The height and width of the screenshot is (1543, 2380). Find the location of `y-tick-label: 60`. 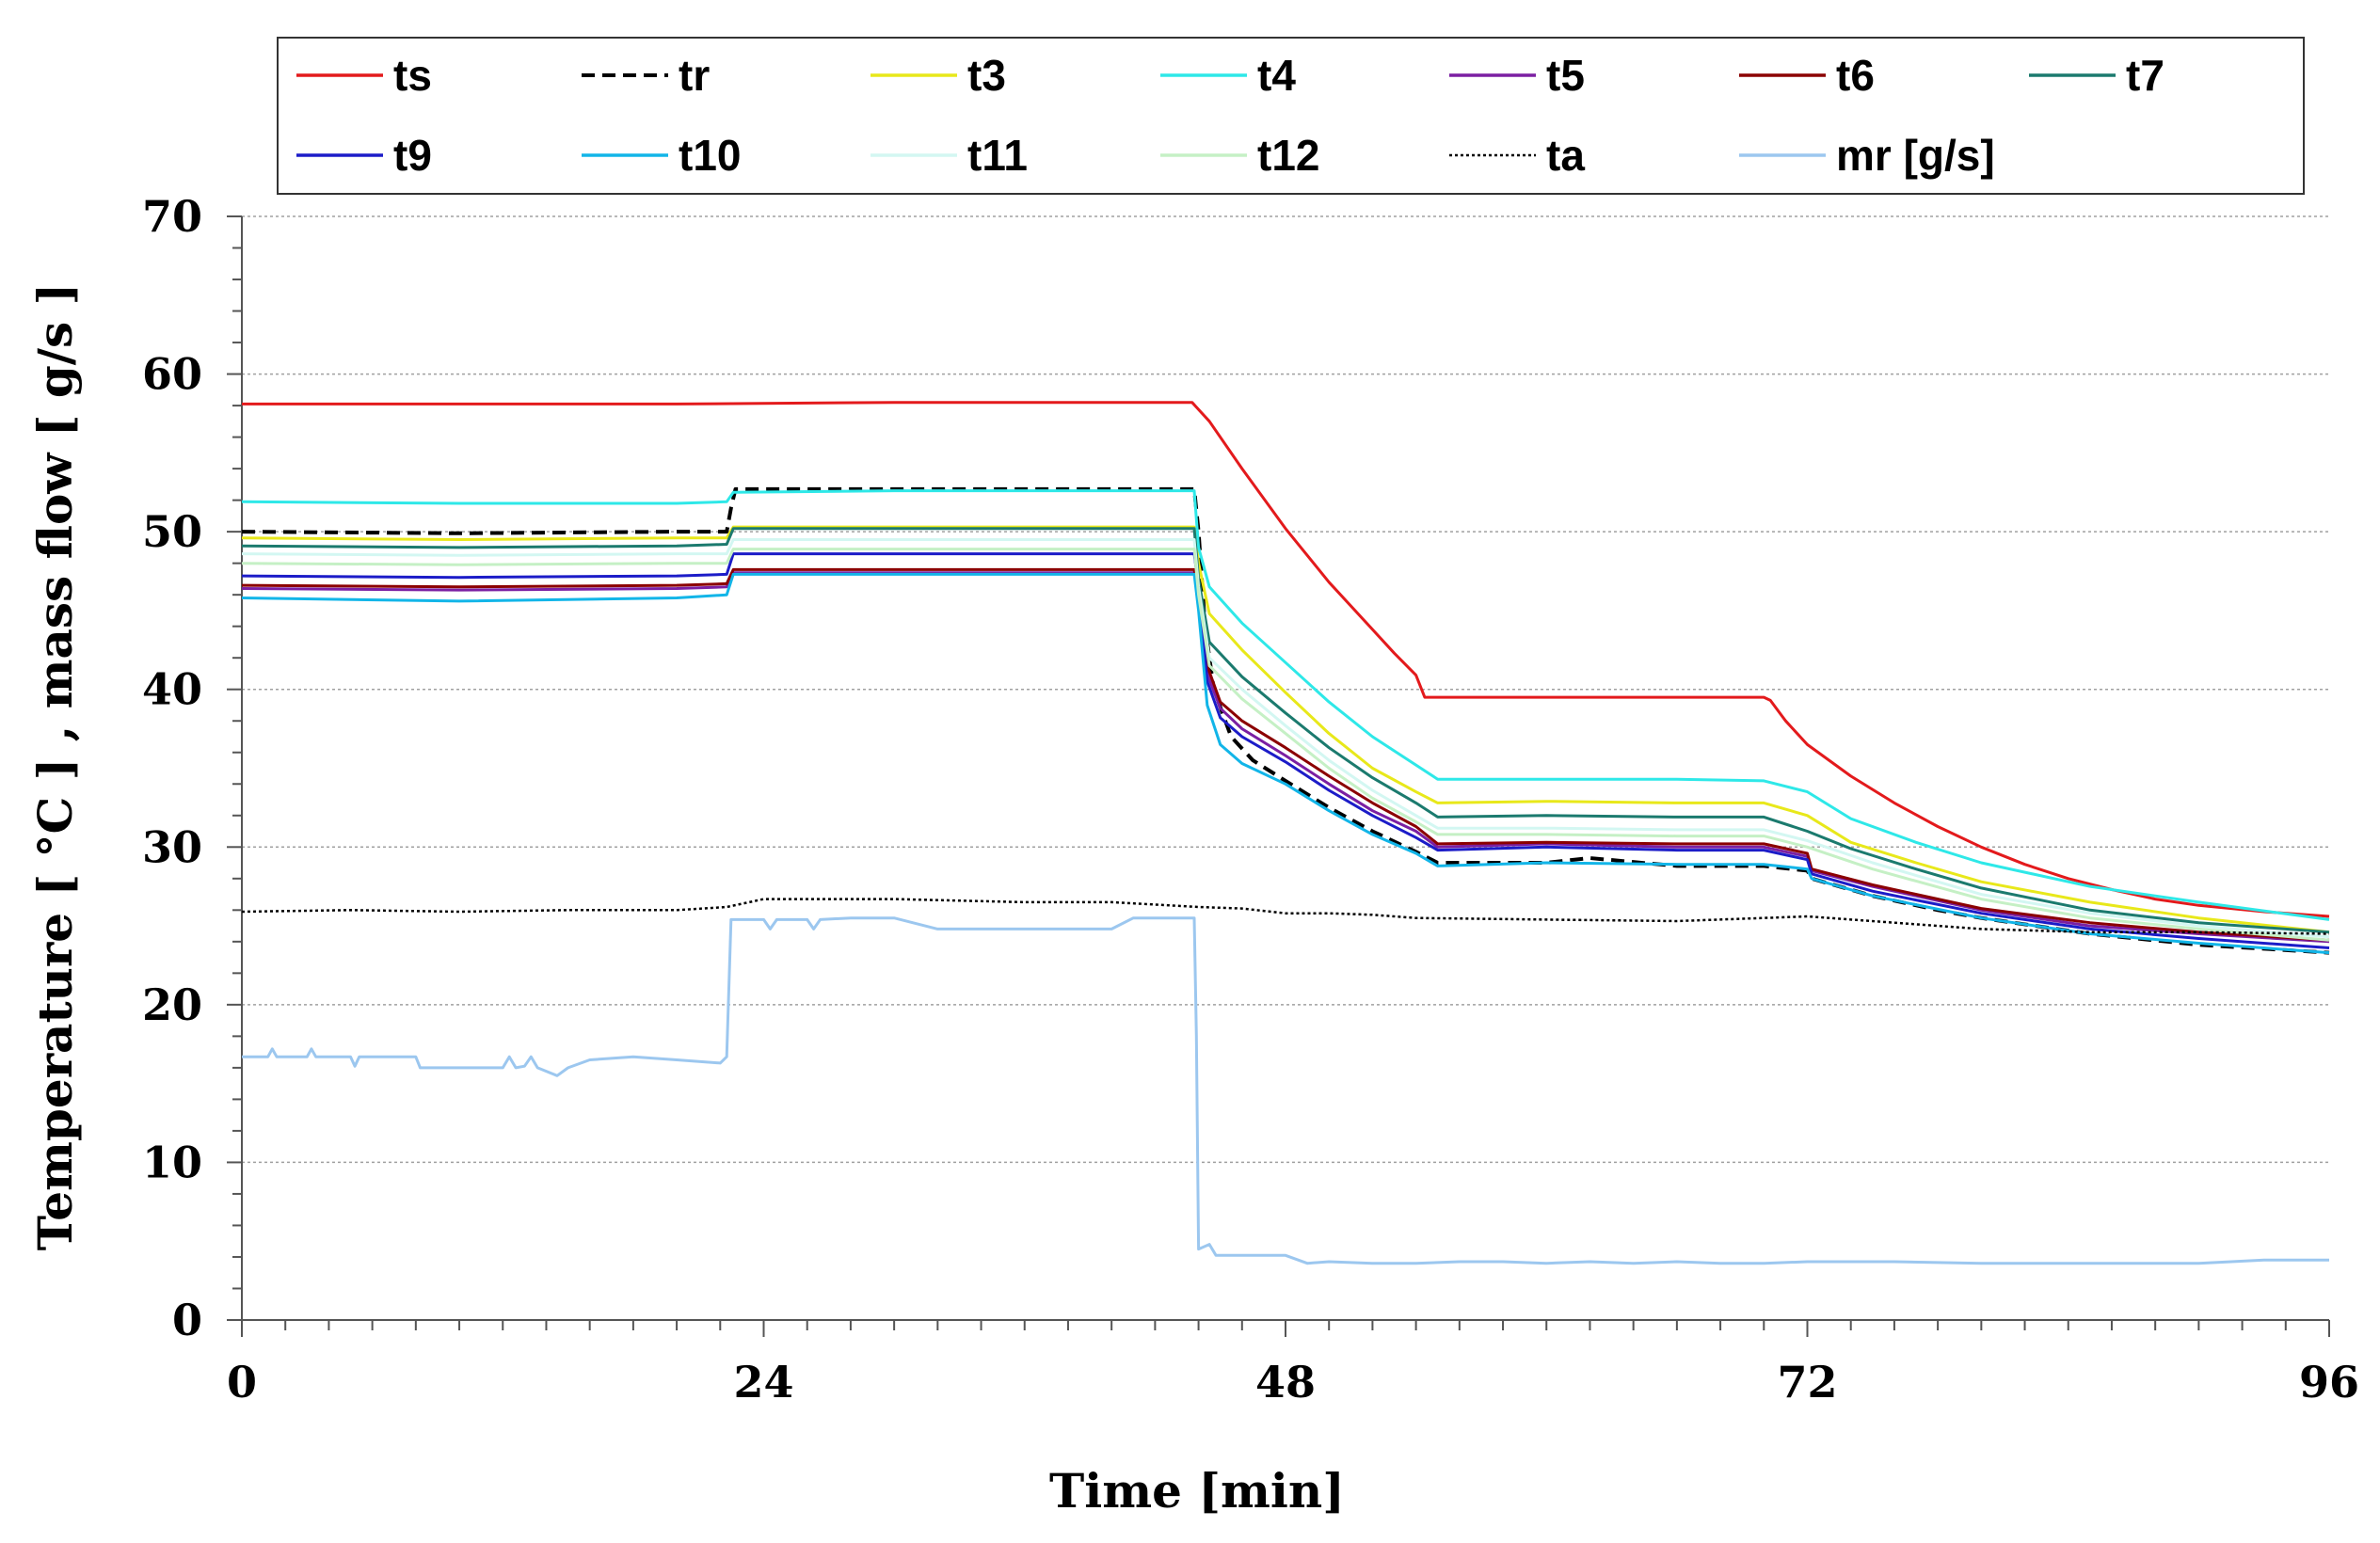

y-tick-label: 60 is located at coordinates (172, 374).